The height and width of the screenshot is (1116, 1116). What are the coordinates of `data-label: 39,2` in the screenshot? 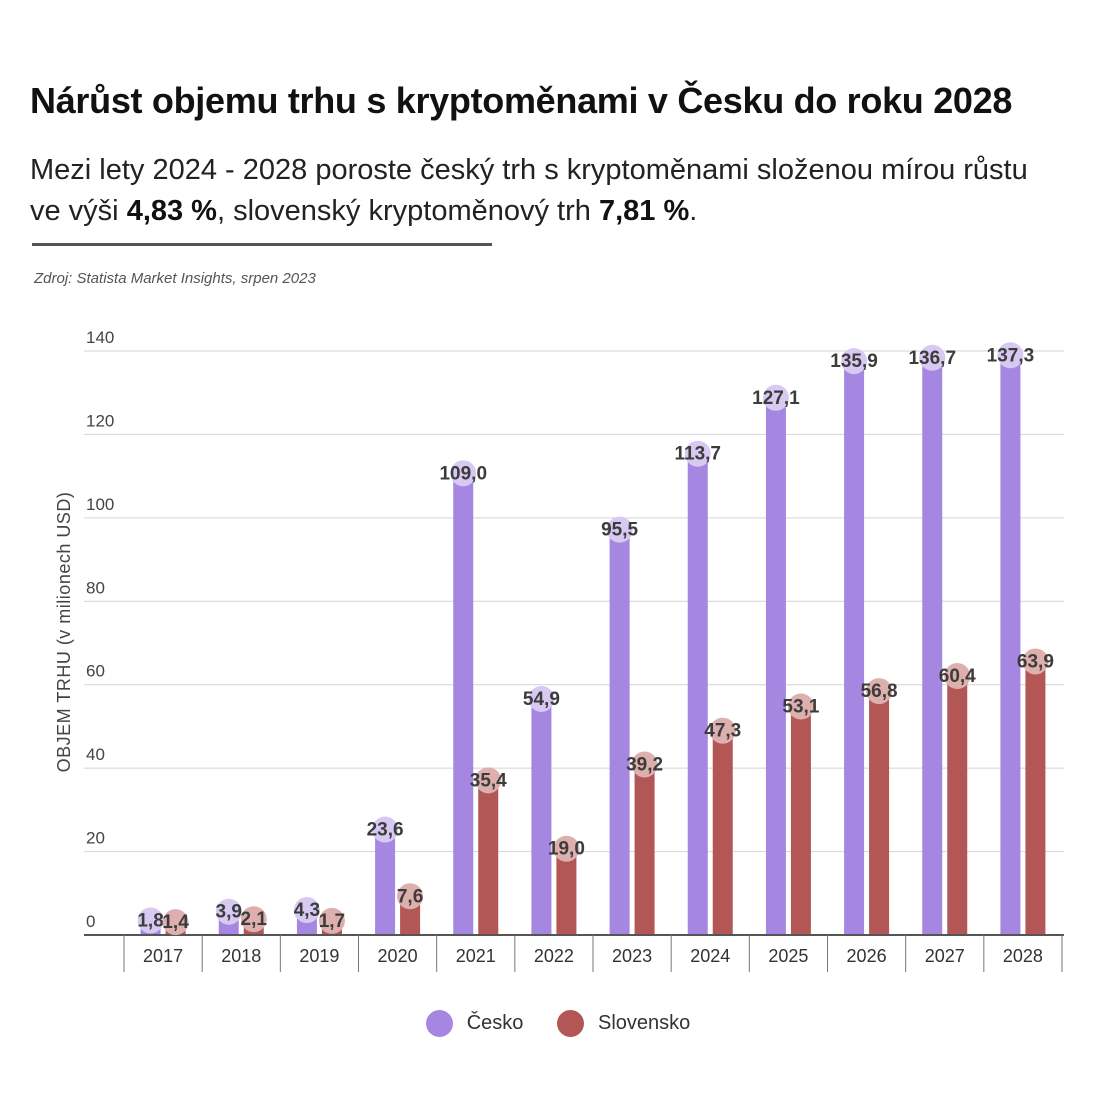 It's located at (644, 764).